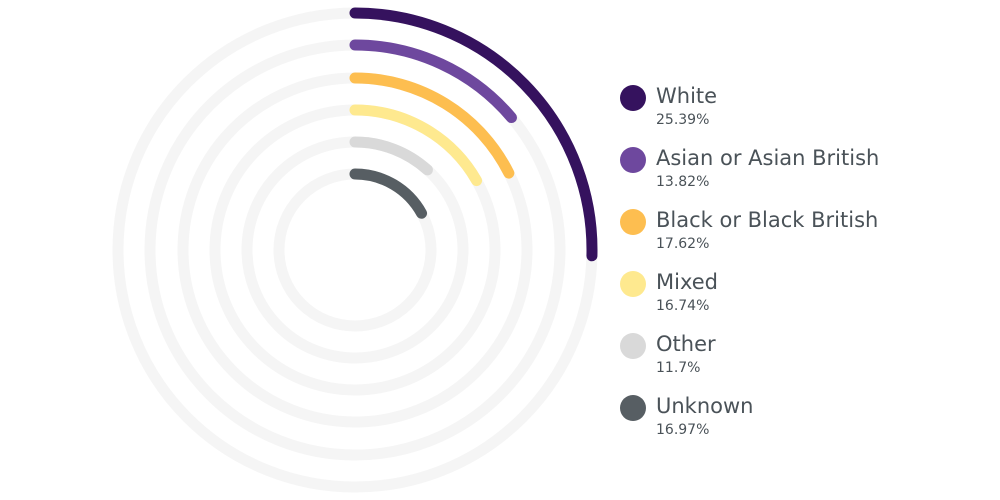  Describe the element at coordinates (768, 158) in the screenshot. I see `legend-label: Asian or Asian British` at that location.